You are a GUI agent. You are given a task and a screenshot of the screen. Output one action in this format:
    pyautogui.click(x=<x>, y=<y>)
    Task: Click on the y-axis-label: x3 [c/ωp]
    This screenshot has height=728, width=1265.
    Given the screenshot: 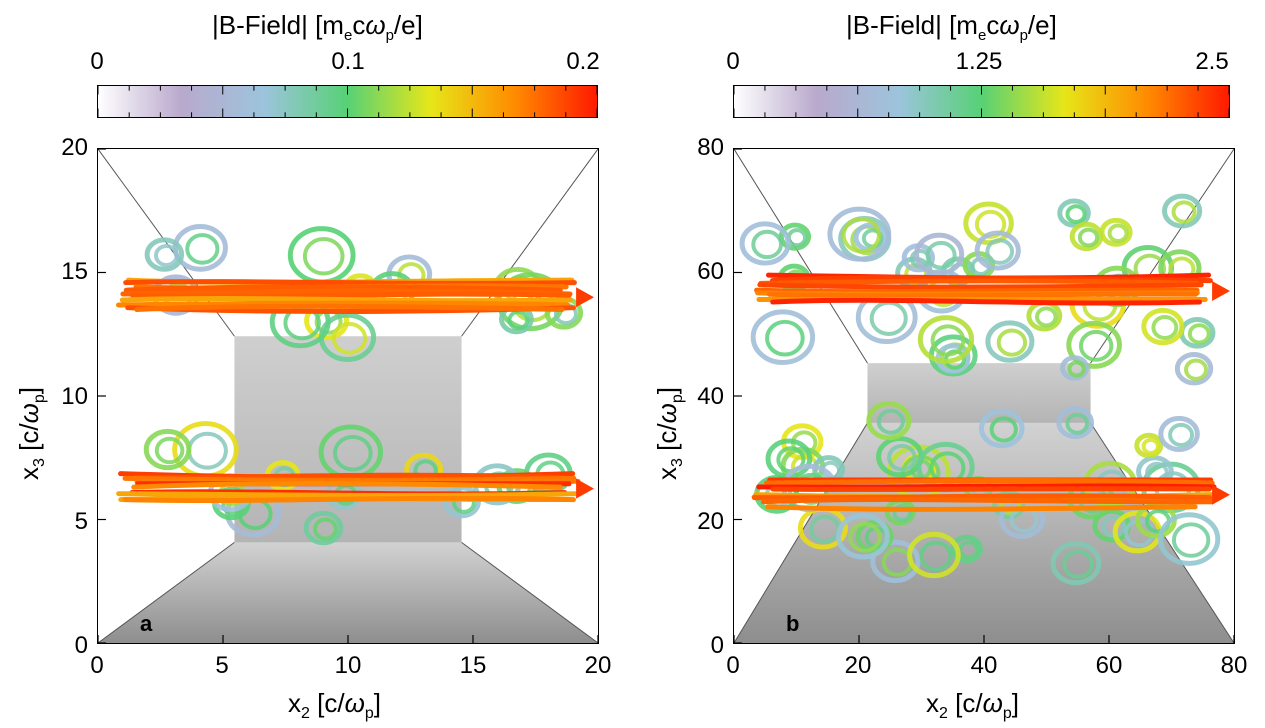 What is the action you would take?
    pyautogui.click(x=669, y=433)
    